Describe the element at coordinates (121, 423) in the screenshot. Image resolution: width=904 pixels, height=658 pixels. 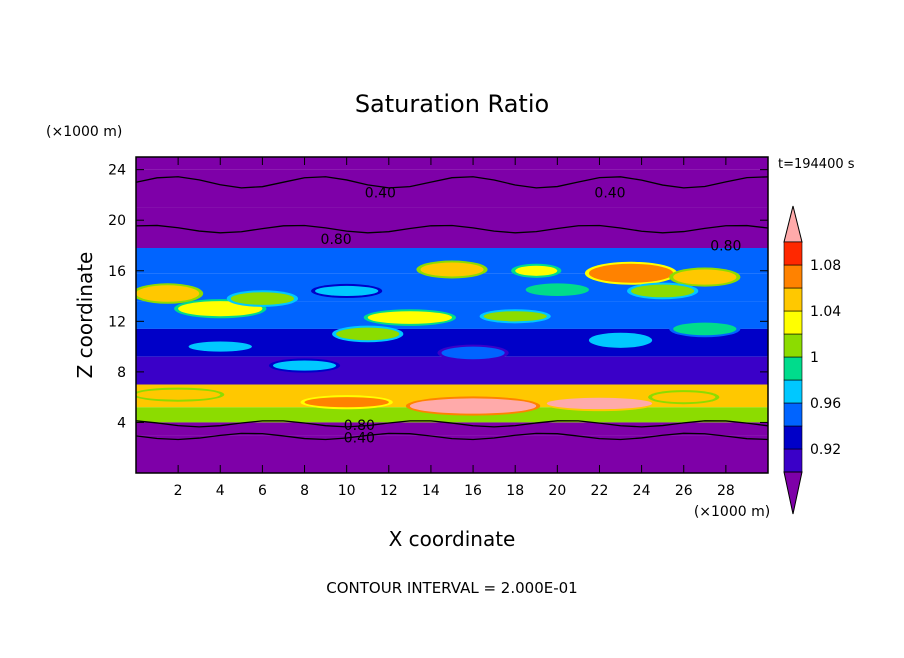
I see `y-tick-label-4: 4` at that location.